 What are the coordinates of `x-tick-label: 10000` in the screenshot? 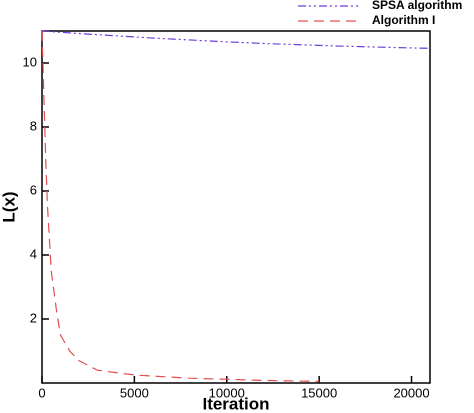 It's located at (227, 392).